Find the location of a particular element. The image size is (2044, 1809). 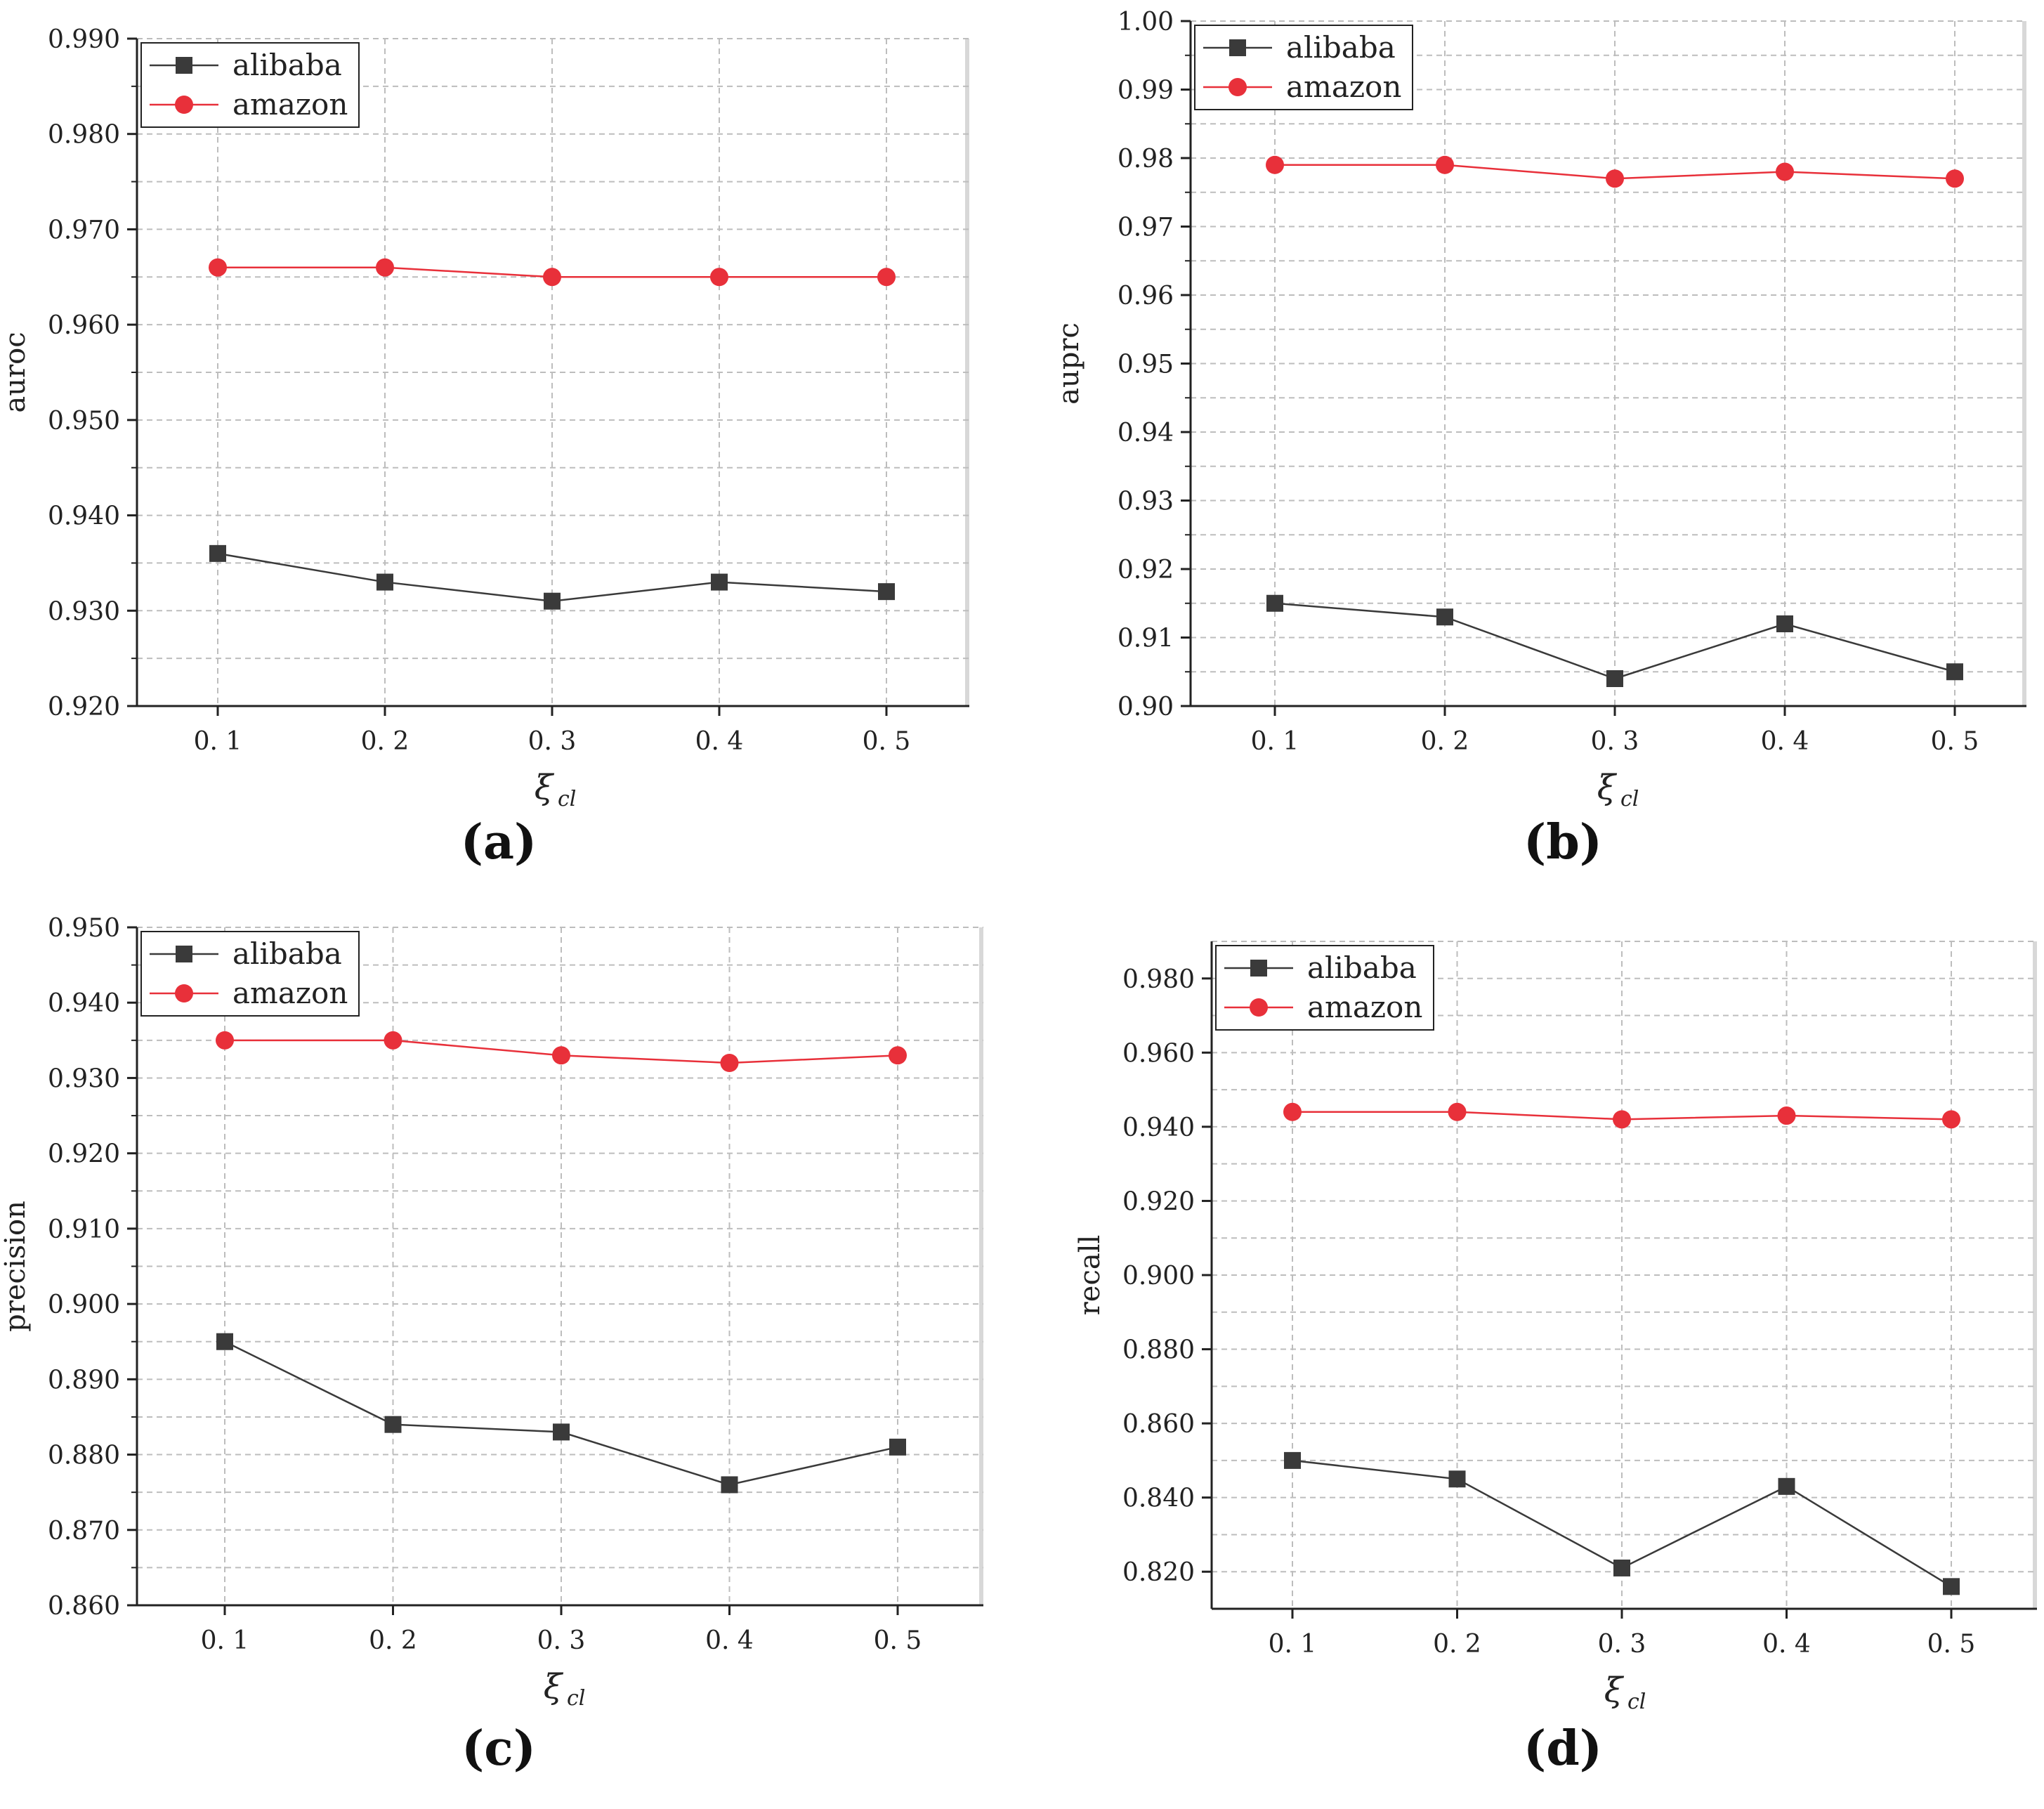

y-axis-label: auroc is located at coordinates (16, 372).